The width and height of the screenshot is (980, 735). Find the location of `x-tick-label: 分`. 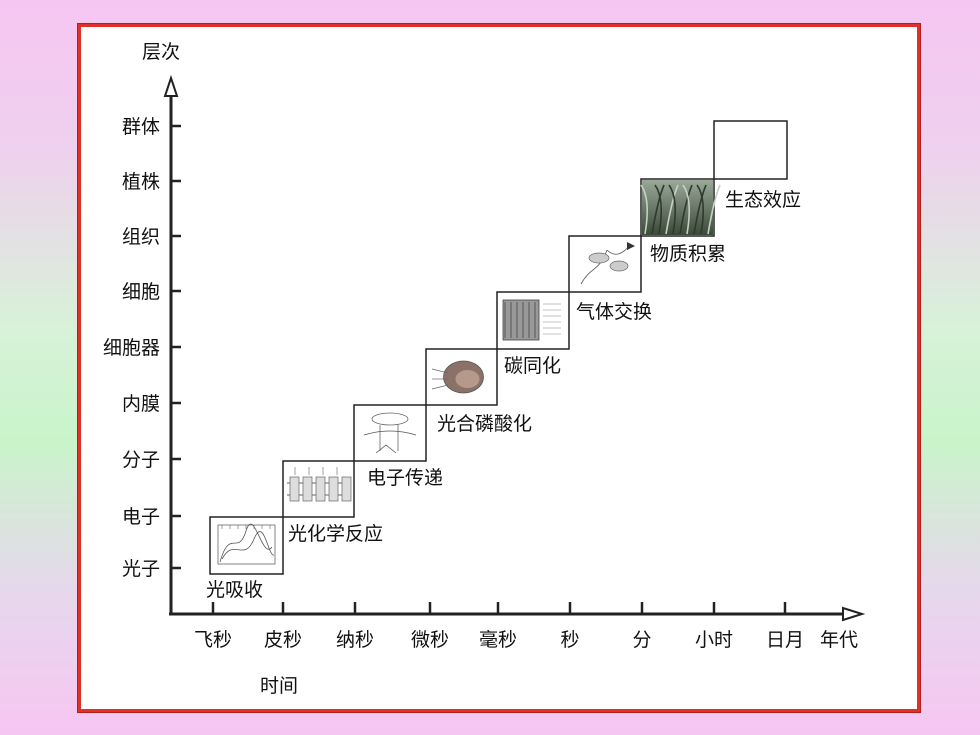

x-tick-label: 分 is located at coordinates (641, 640).